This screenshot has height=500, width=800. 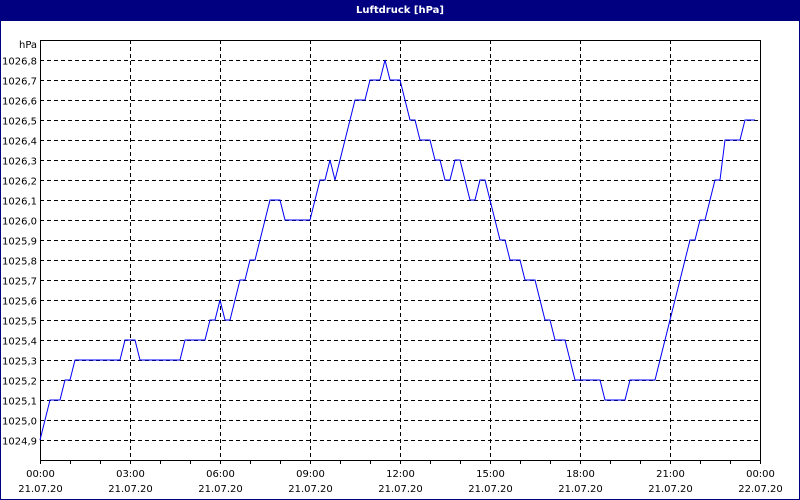 What do you see at coordinates (19, 82) in the screenshot?
I see `y-tick-label: 1026,7` at bounding box center [19, 82].